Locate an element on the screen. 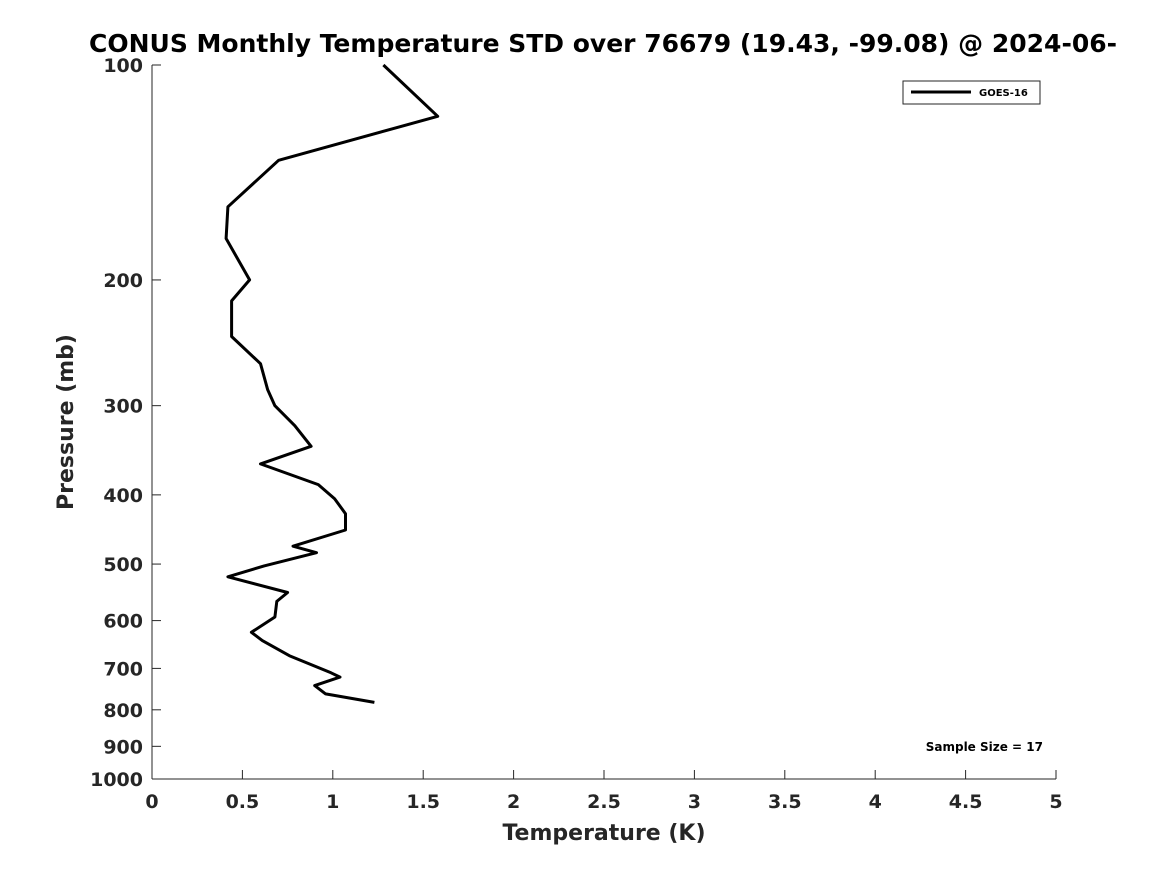 This screenshot has width=1167, height=875. legend-box is located at coordinates (971, 92).